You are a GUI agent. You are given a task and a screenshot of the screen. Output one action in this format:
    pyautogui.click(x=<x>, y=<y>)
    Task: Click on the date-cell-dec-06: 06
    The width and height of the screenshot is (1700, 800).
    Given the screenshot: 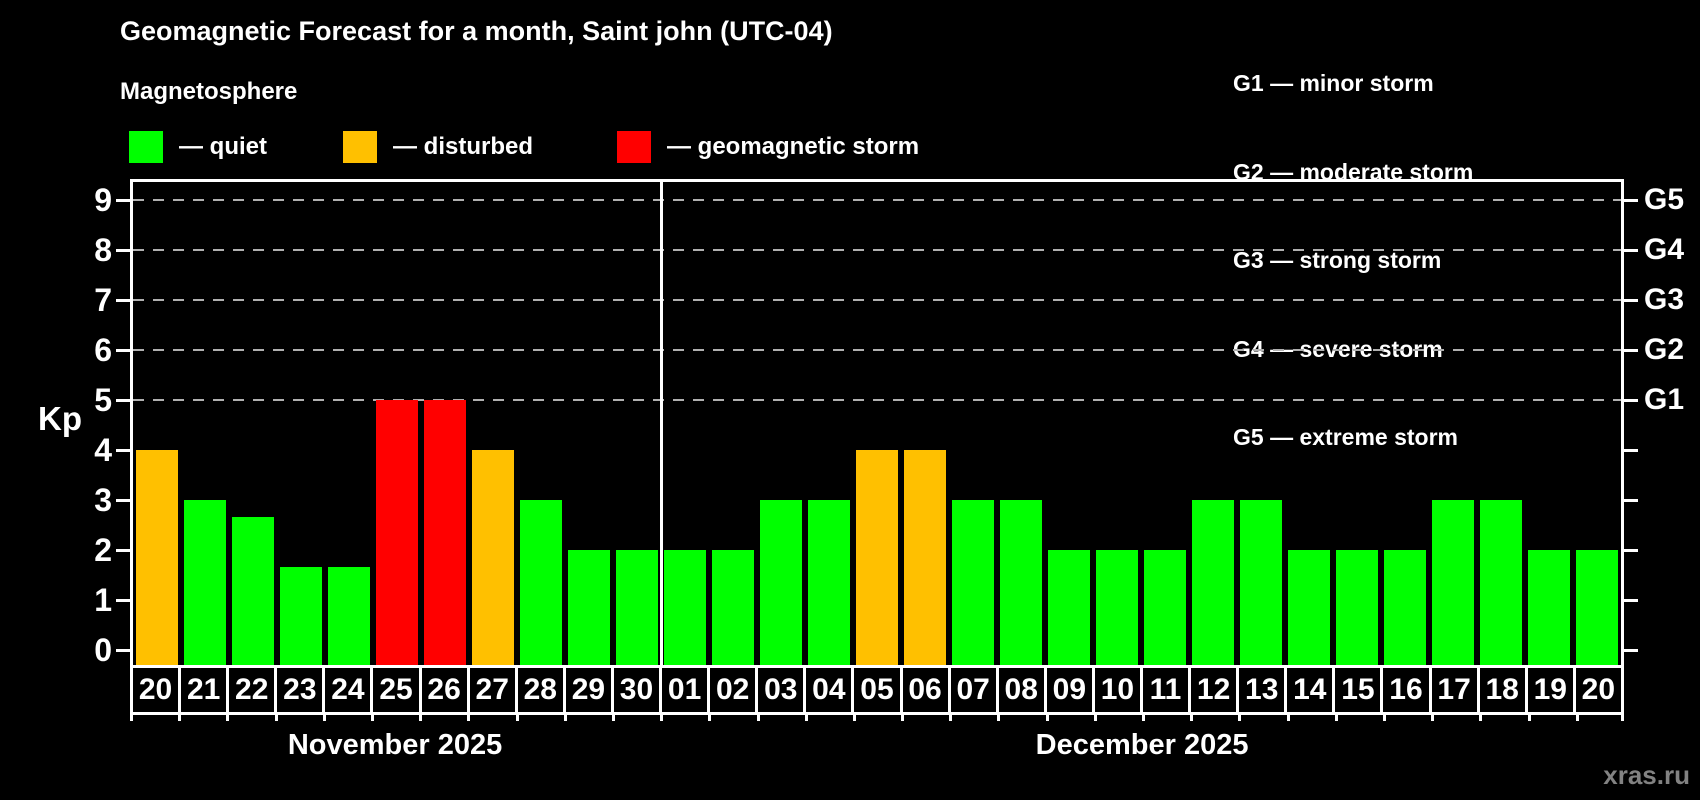 What is the action you would take?
    pyautogui.click(x=923, y=690)
    